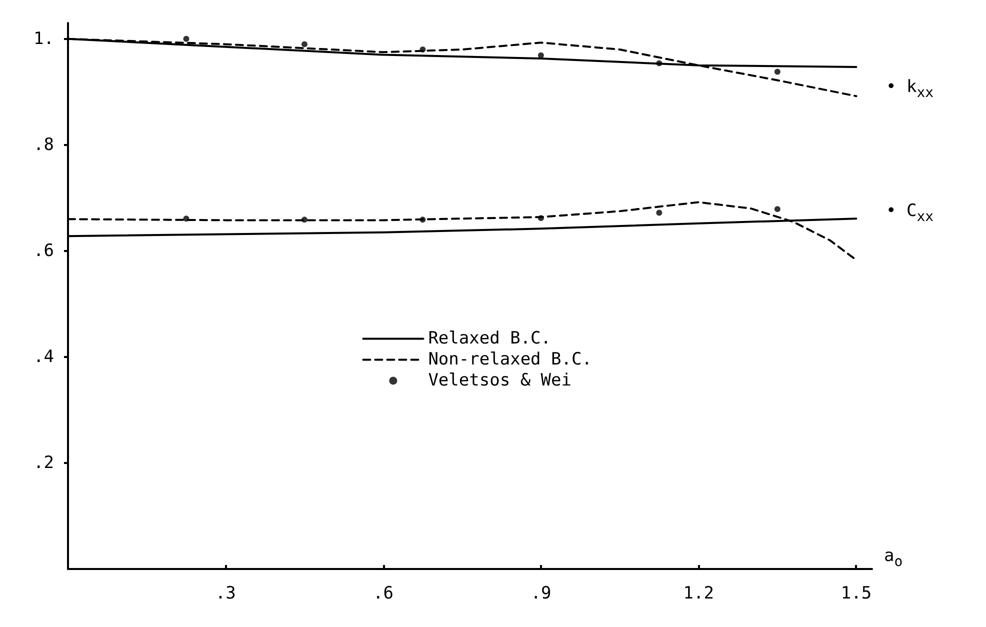  I want to click on legend-label: Veletsos & Wei, so click(500, 380).